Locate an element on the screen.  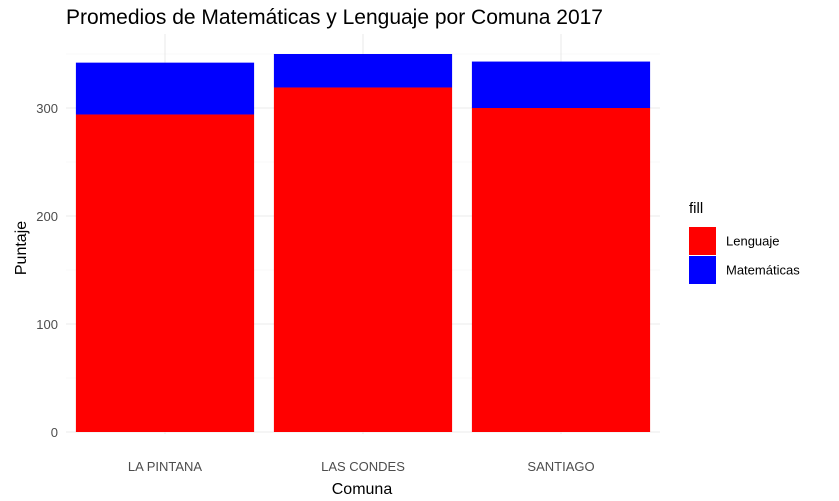
y-axis: 0 100 200 300 is located at coordinates (47, 270).